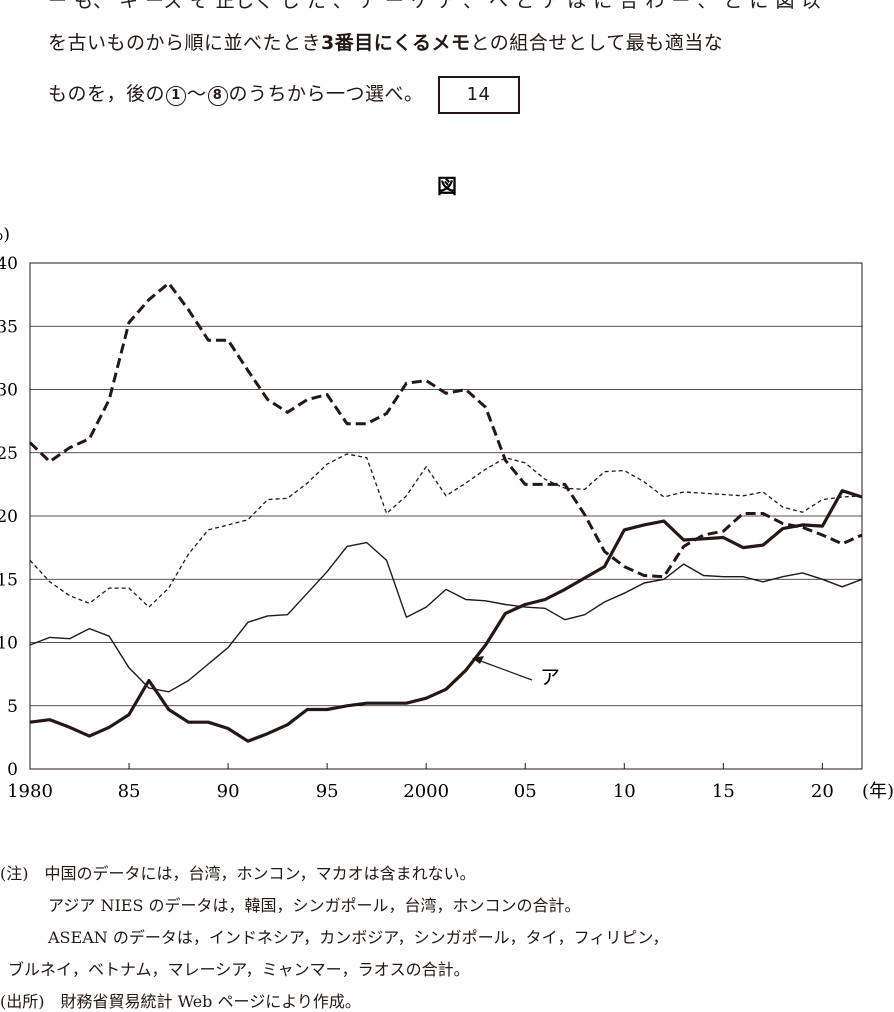 The width and height of the screenshot is (894, 1012). Describe the element at coordinates (30, 791) in the screenshot. I see `x-tick-label: 1980` at that location.